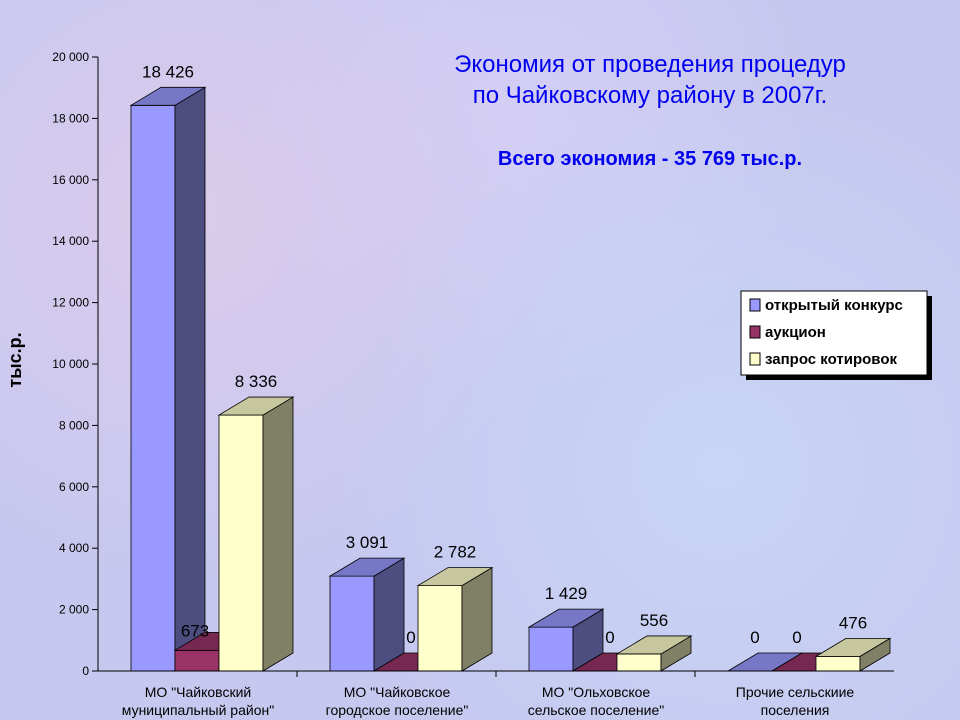  Describe the element at coordinates (70, 303) in the screenshot. I see `y-tick-label: 12 000` at that location.